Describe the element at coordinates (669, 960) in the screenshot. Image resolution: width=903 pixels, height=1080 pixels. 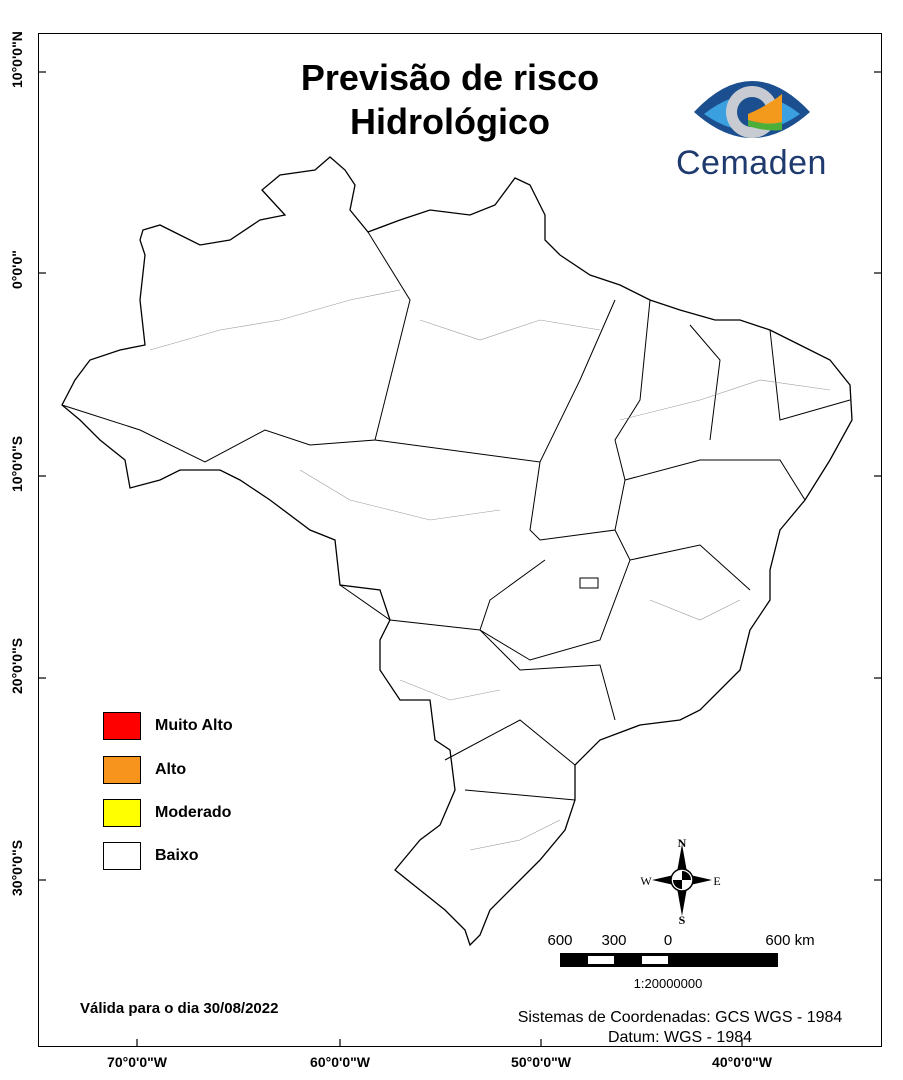
I see `scale-bar` at that location.